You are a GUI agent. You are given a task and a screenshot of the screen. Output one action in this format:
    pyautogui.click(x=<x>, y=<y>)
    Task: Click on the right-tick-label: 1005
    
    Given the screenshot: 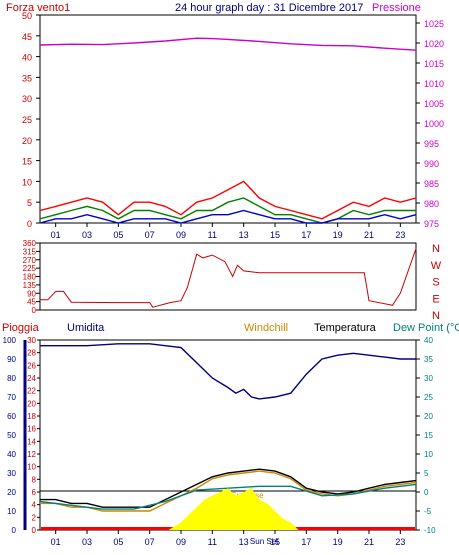 What is the action you would take?
    pyautogui.click(x=434, y=104)
    